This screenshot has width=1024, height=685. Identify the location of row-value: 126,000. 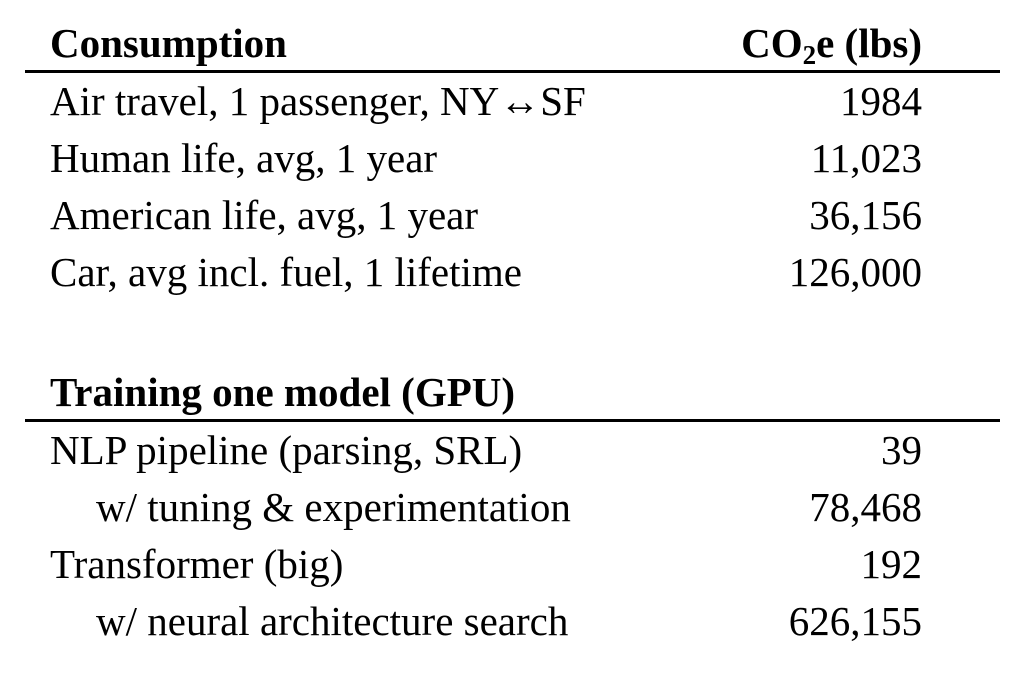
(855, 272).